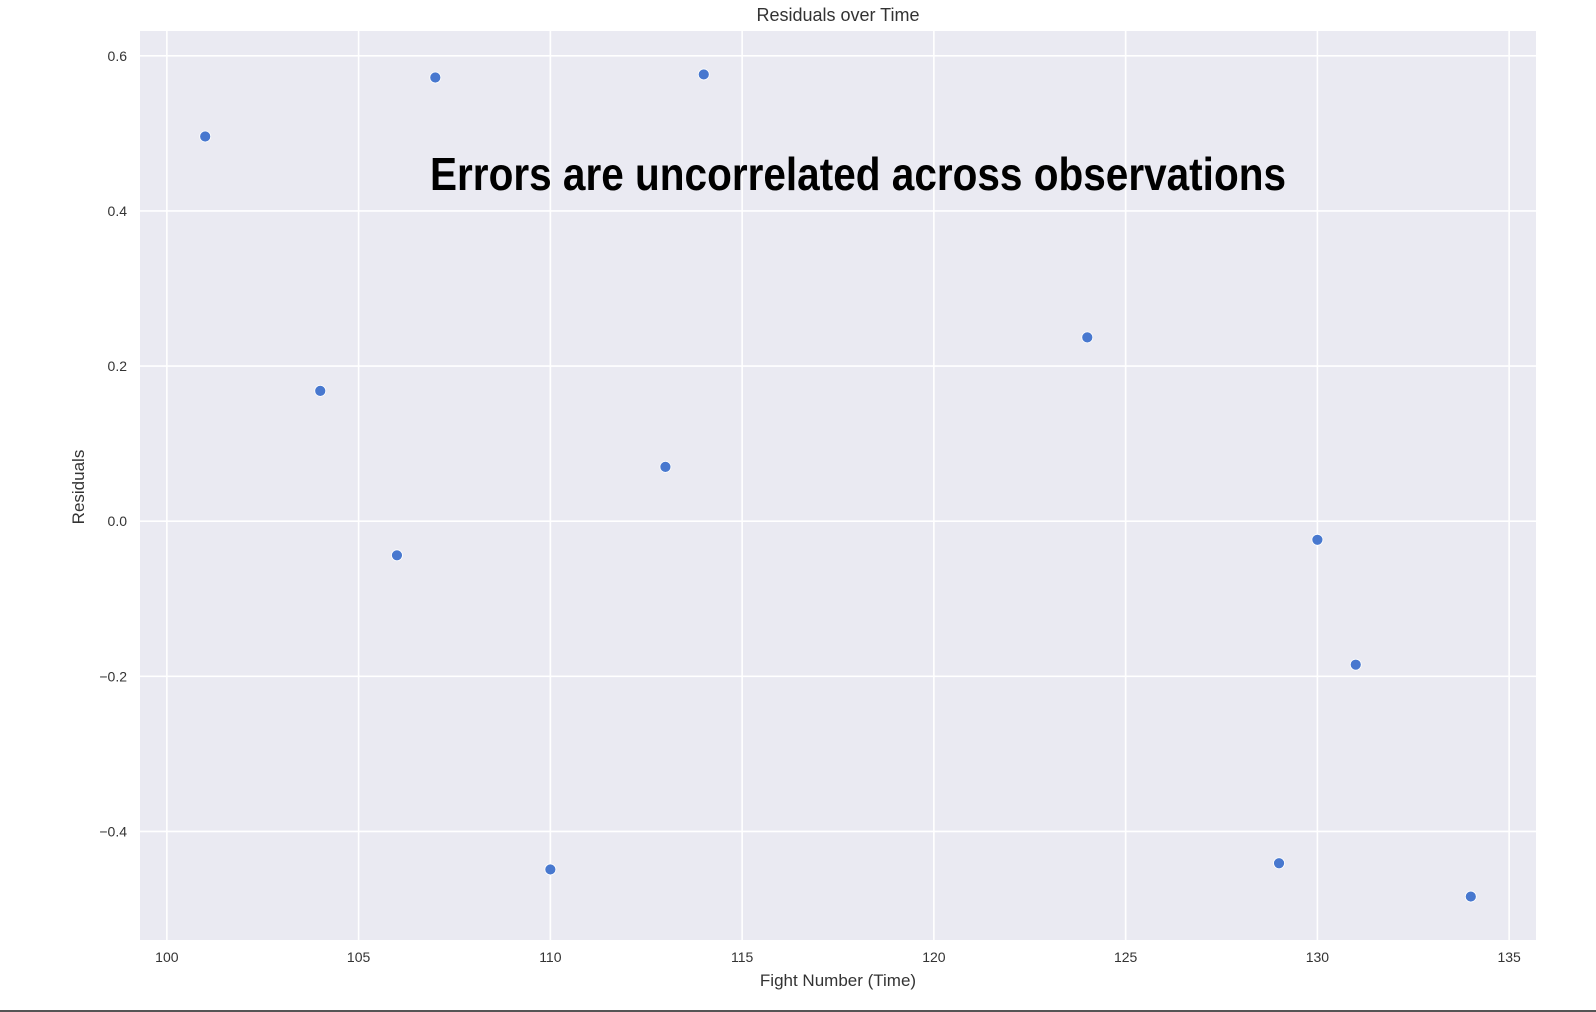  Describe the element at coordinates (359, 957) in the screenshot. I see `x-tick-label: 105` at that location.